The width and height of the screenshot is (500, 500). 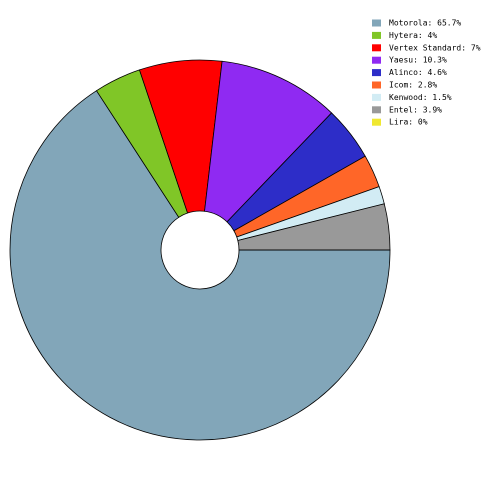 What do you see at coordinates (415, 109) in the screenshot?
I see `legend-label: Entel: 3.9%` at bounding box center [415, 109].